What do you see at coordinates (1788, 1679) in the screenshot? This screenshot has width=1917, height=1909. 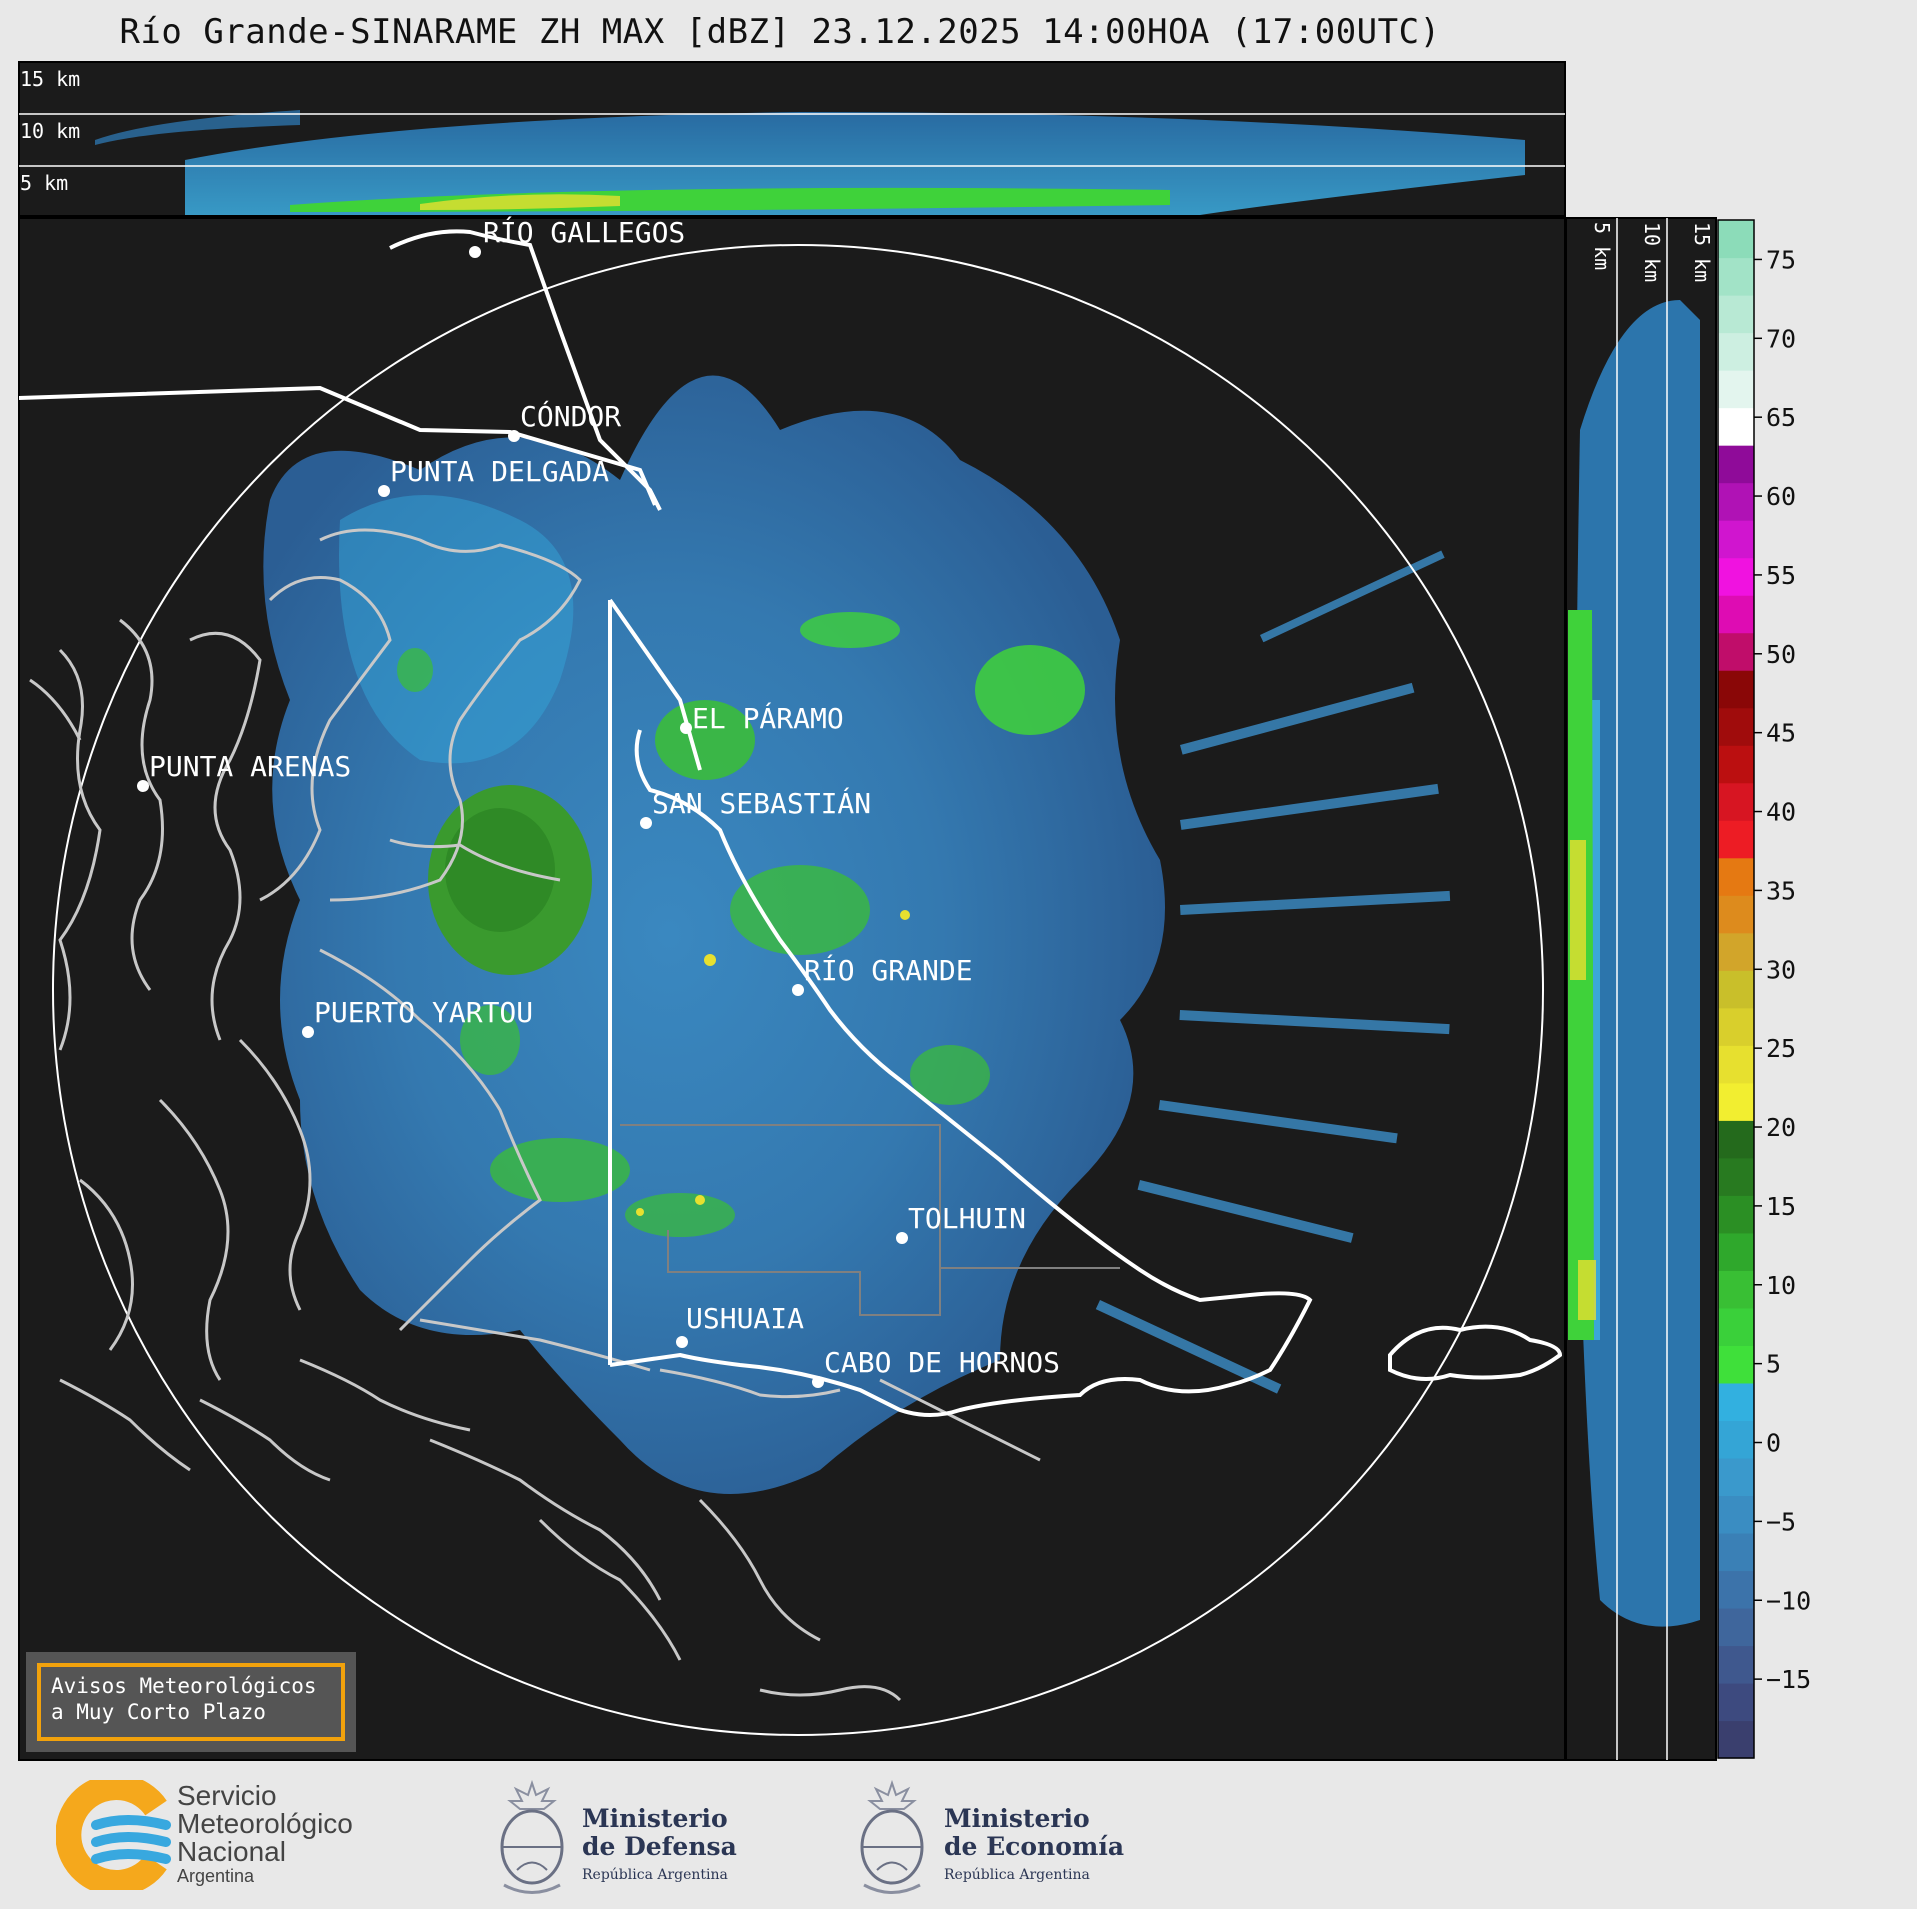 I see `colorbar-tick-label: −15` at bounding box center [1788, 1679].